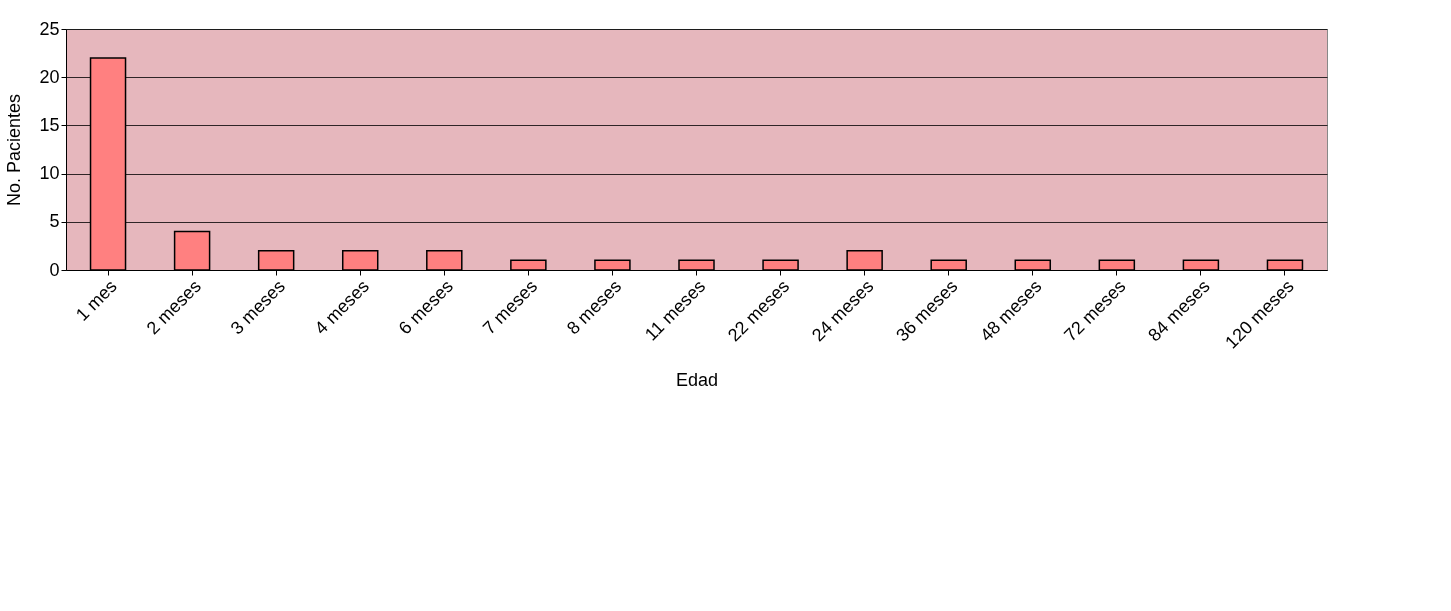  What do you see at coordinates (54, 221) in the screenshot?
I see `y-tick-label: 5` at bounding box center [54, 221].